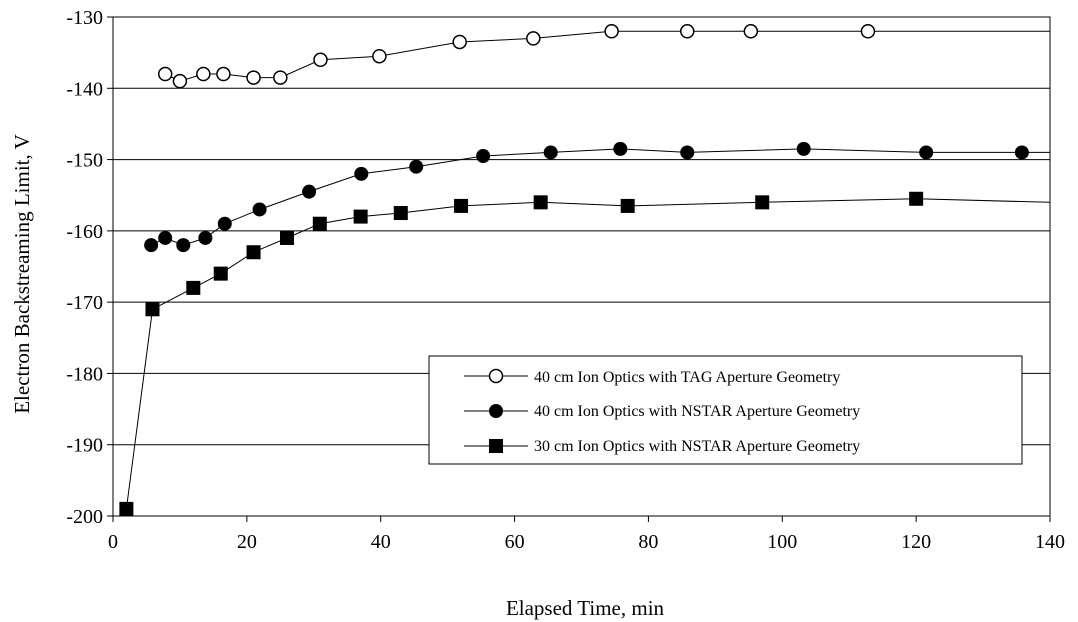 Image resolution: width=1078 pixels, height=622 pixels. I want to click on marker-open-circle-legend, so click(496, 376).